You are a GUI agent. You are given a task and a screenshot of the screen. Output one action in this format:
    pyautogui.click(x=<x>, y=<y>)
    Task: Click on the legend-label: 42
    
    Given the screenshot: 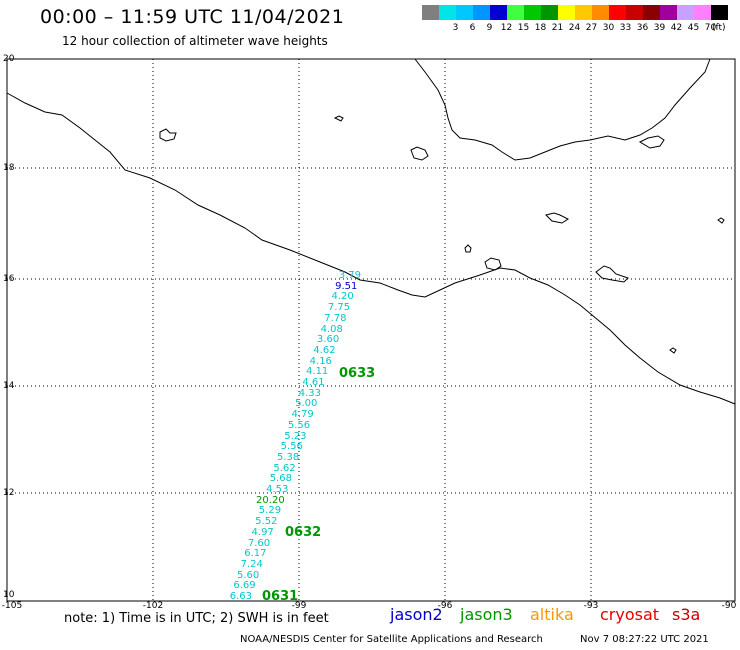 What is the action you would take?
    pyautogui.click(x=676, y=28)
    